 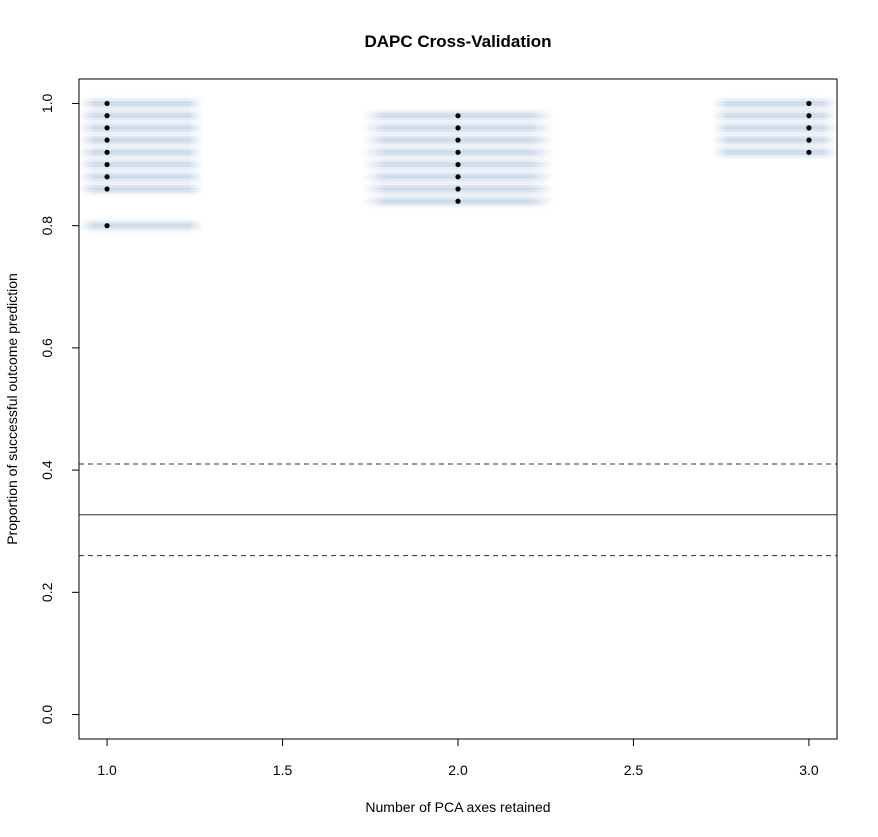 What do you see at coordinates (457, 807) in the screenshot?
I see `x-axis-label: Number of PCA axes retained` at bounding box center [457, 807].